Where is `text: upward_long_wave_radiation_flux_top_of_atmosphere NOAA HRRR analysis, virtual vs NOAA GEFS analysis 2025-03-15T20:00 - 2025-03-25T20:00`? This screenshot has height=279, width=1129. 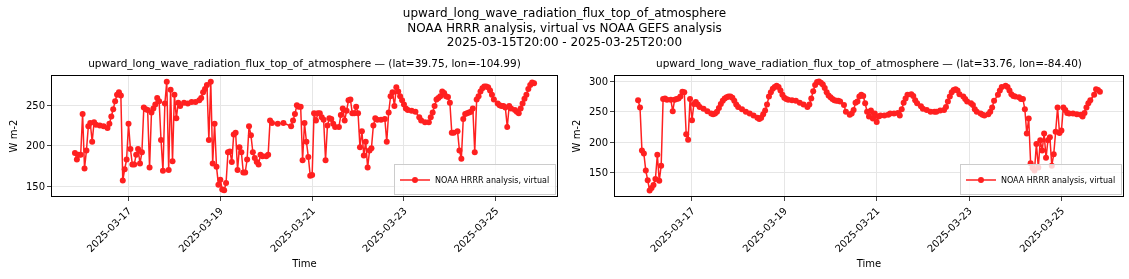
text: upward_long_wave_radiation_flux_top_of_atmosphere NOAA HRRR analysis, virtual vs NOAA GEFS analysis 2025-03-15T20:00 - 2025-03-25T20:00 is located at coordinates (564, 28).